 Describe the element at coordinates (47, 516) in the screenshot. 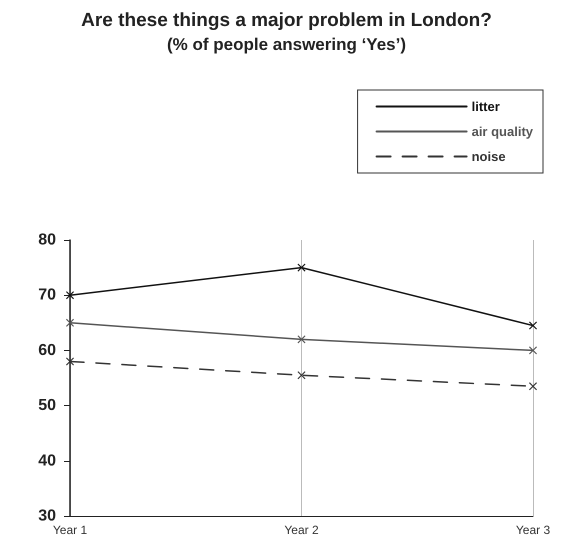

I see `y-tick-label: 30` at that location.